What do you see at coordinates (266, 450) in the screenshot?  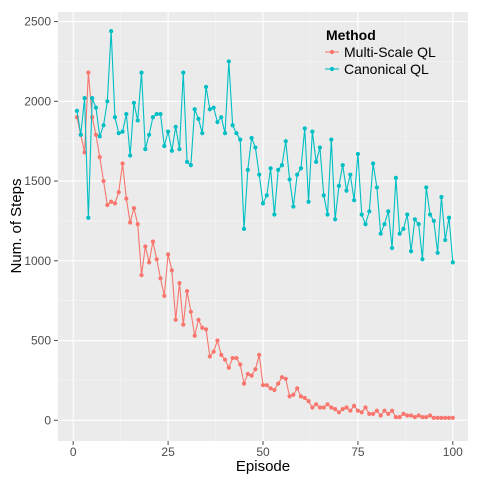 I see `x-axis: 0 25 50 75 100` at bounding box center [266, 450].